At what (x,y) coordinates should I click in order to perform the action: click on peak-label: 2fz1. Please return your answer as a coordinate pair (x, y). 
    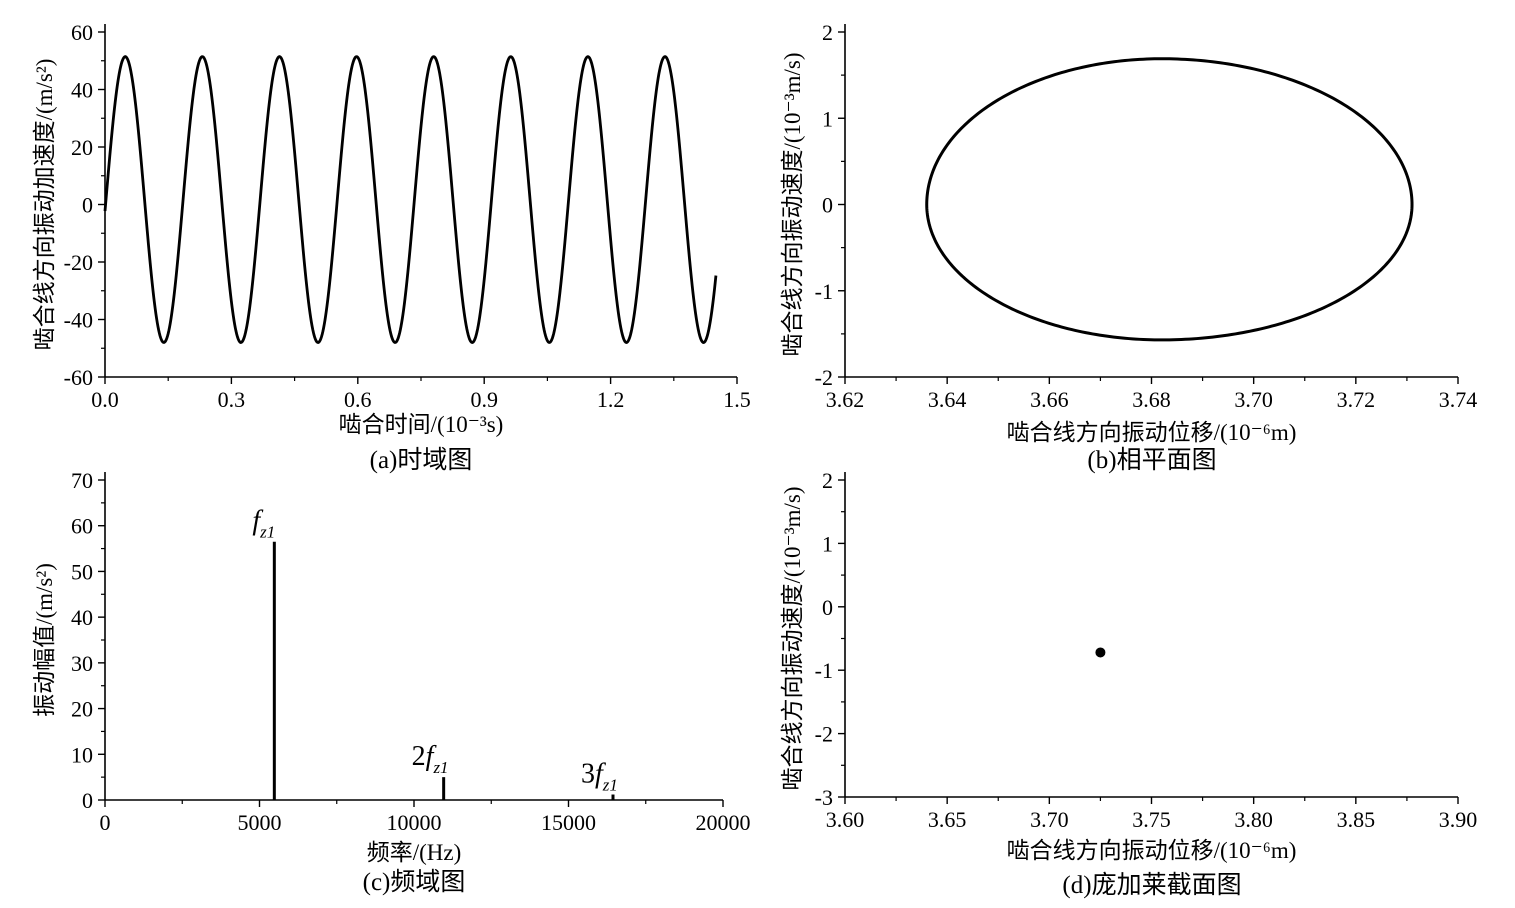
    Looking at the image, I should click on (430, 759).